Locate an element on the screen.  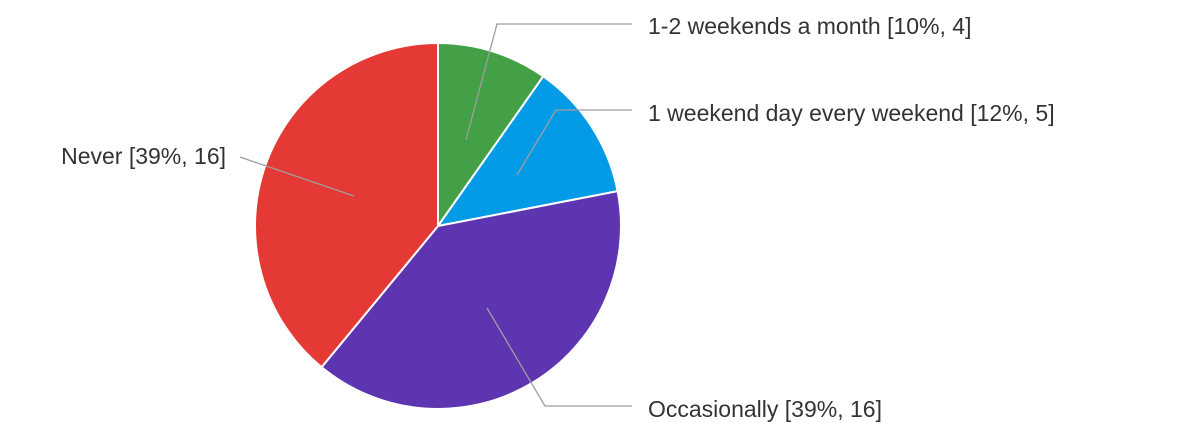
leader-line-1-2-weekends is located at coordinates (548, 82).